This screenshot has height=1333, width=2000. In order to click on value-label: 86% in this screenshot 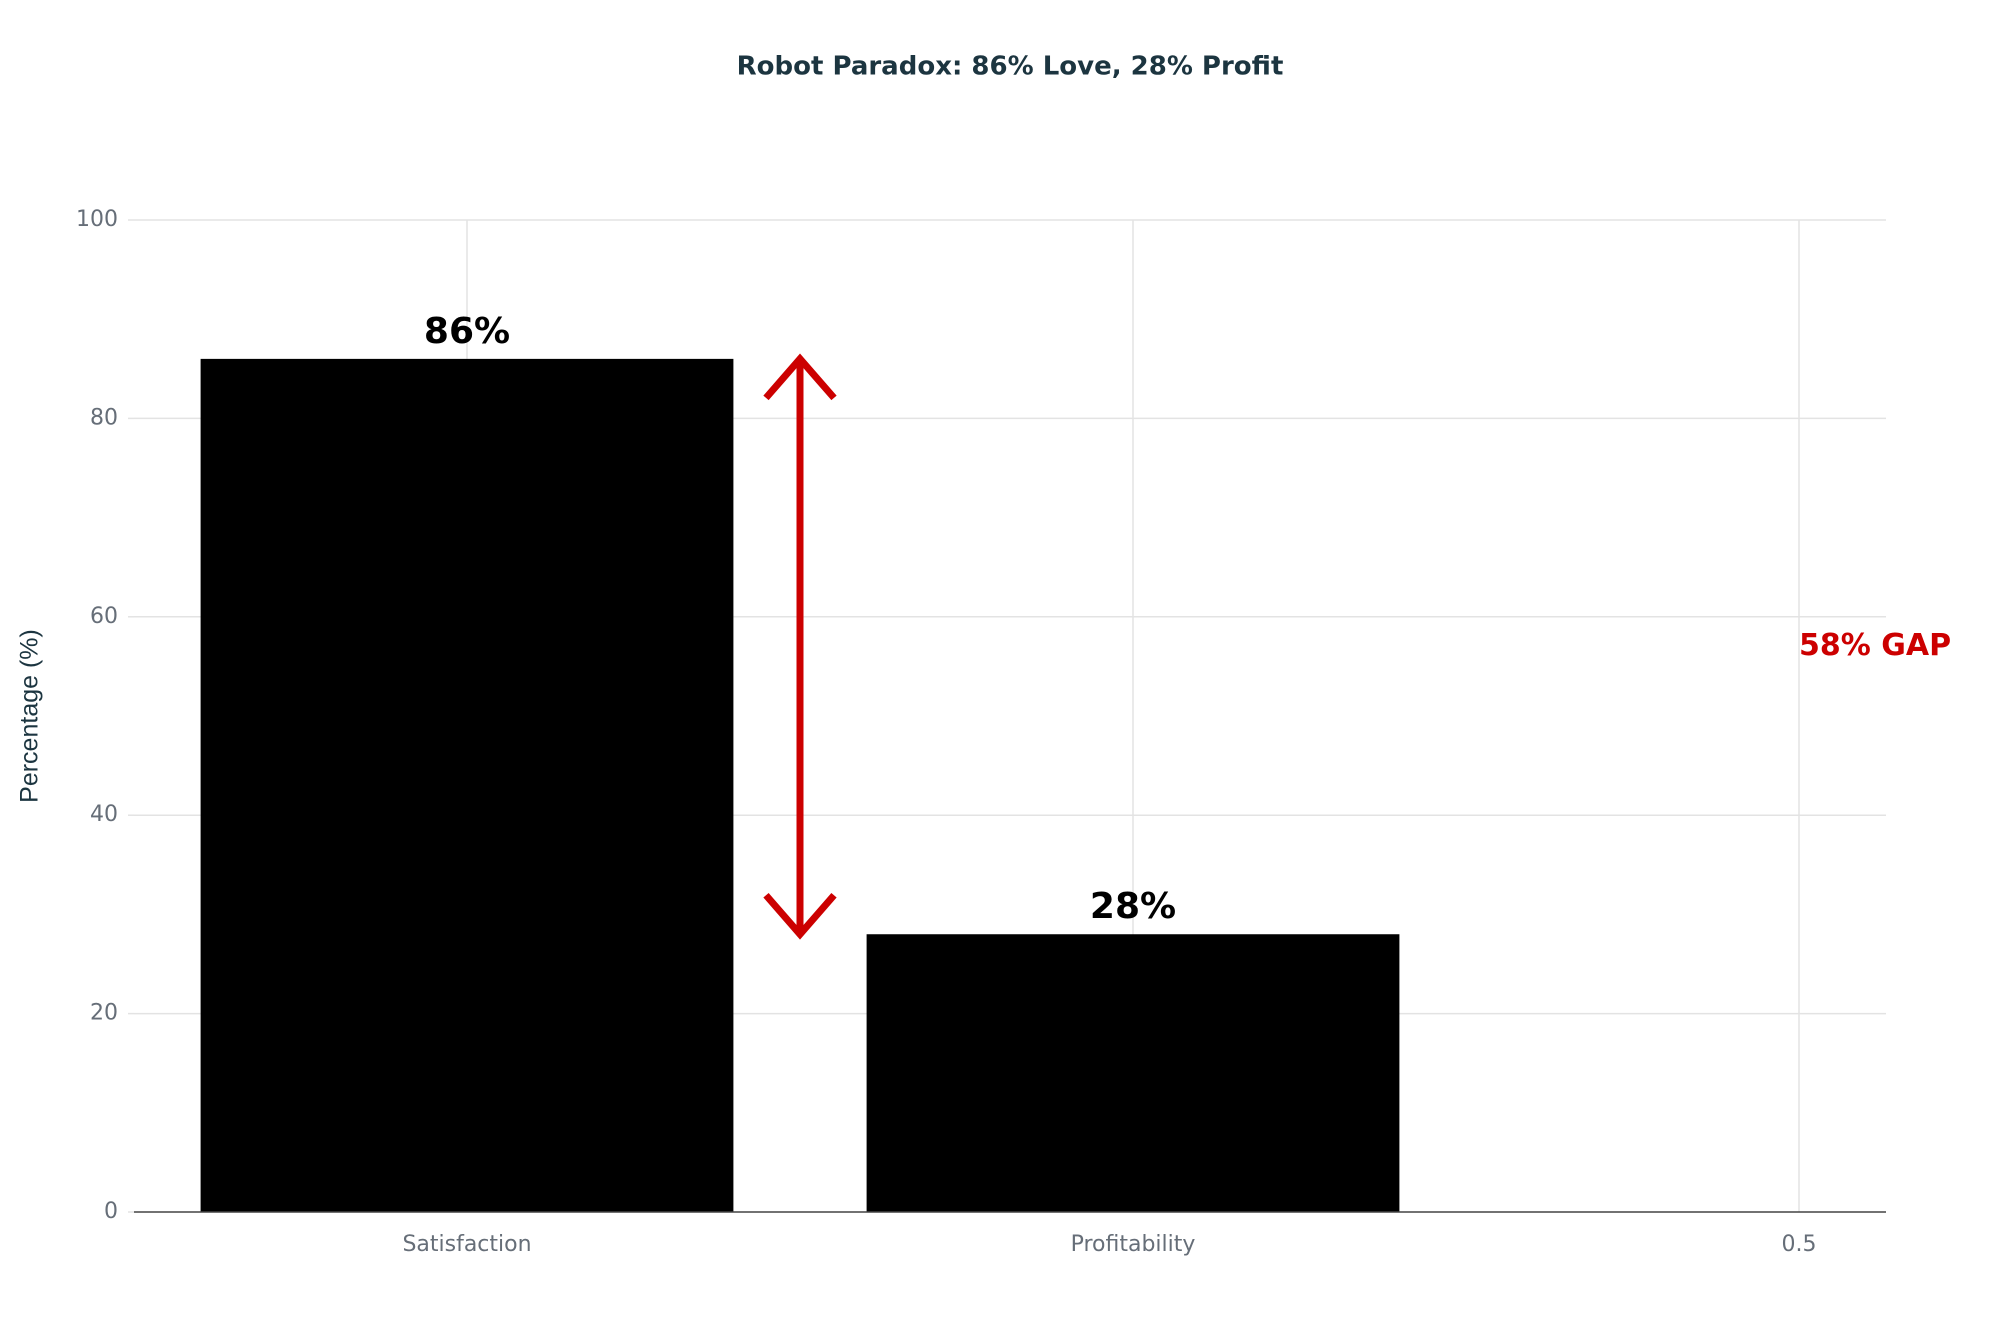, I will do `click(467, 331)`.